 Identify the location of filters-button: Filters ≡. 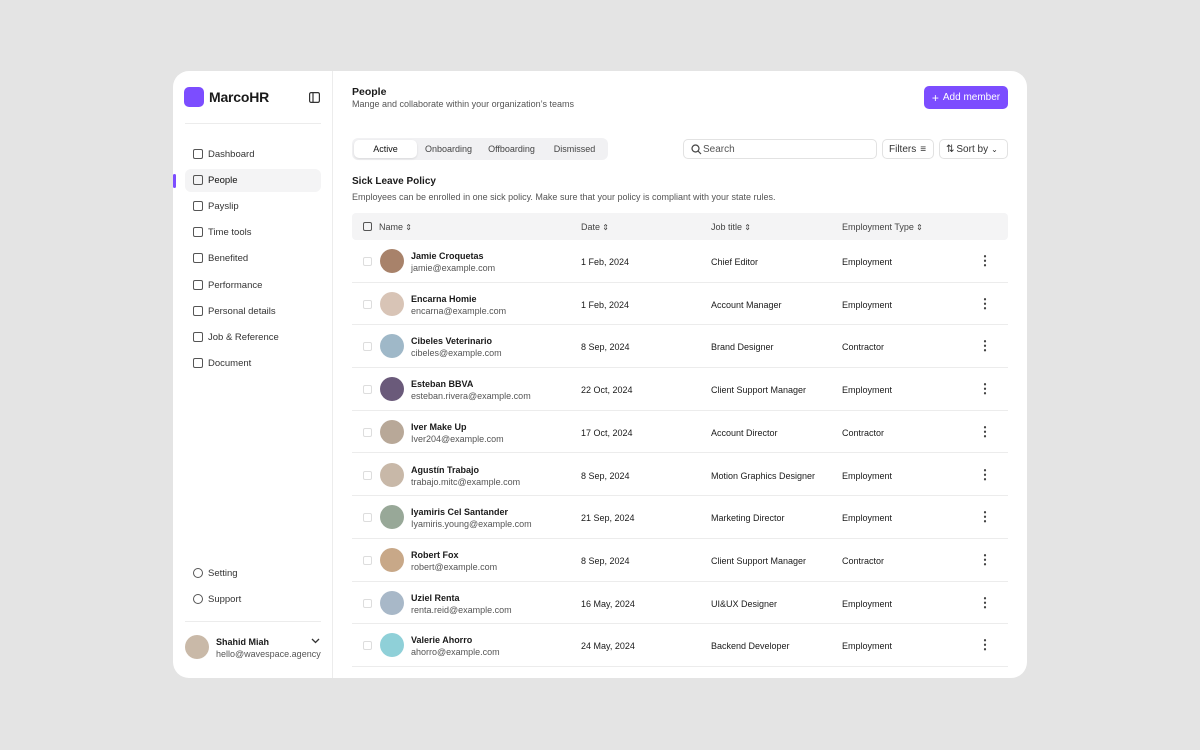
(908, 149).